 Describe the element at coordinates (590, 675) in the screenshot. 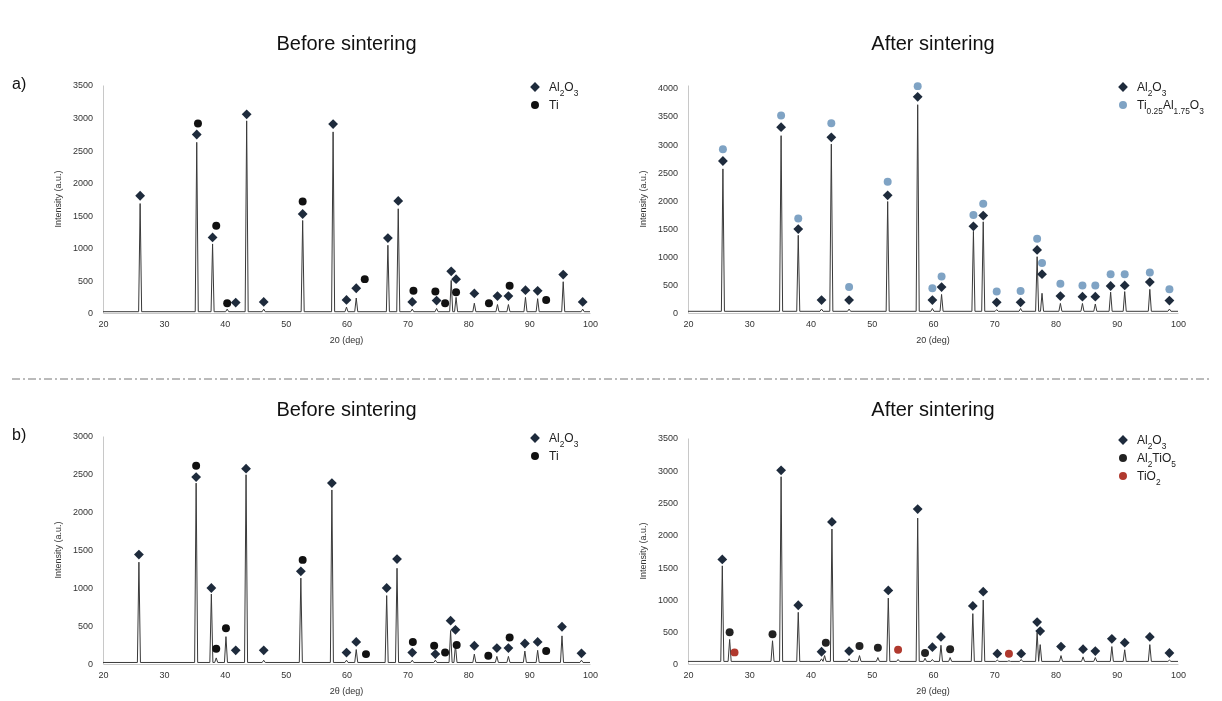

I see `x-tick-label: 100` at that location.